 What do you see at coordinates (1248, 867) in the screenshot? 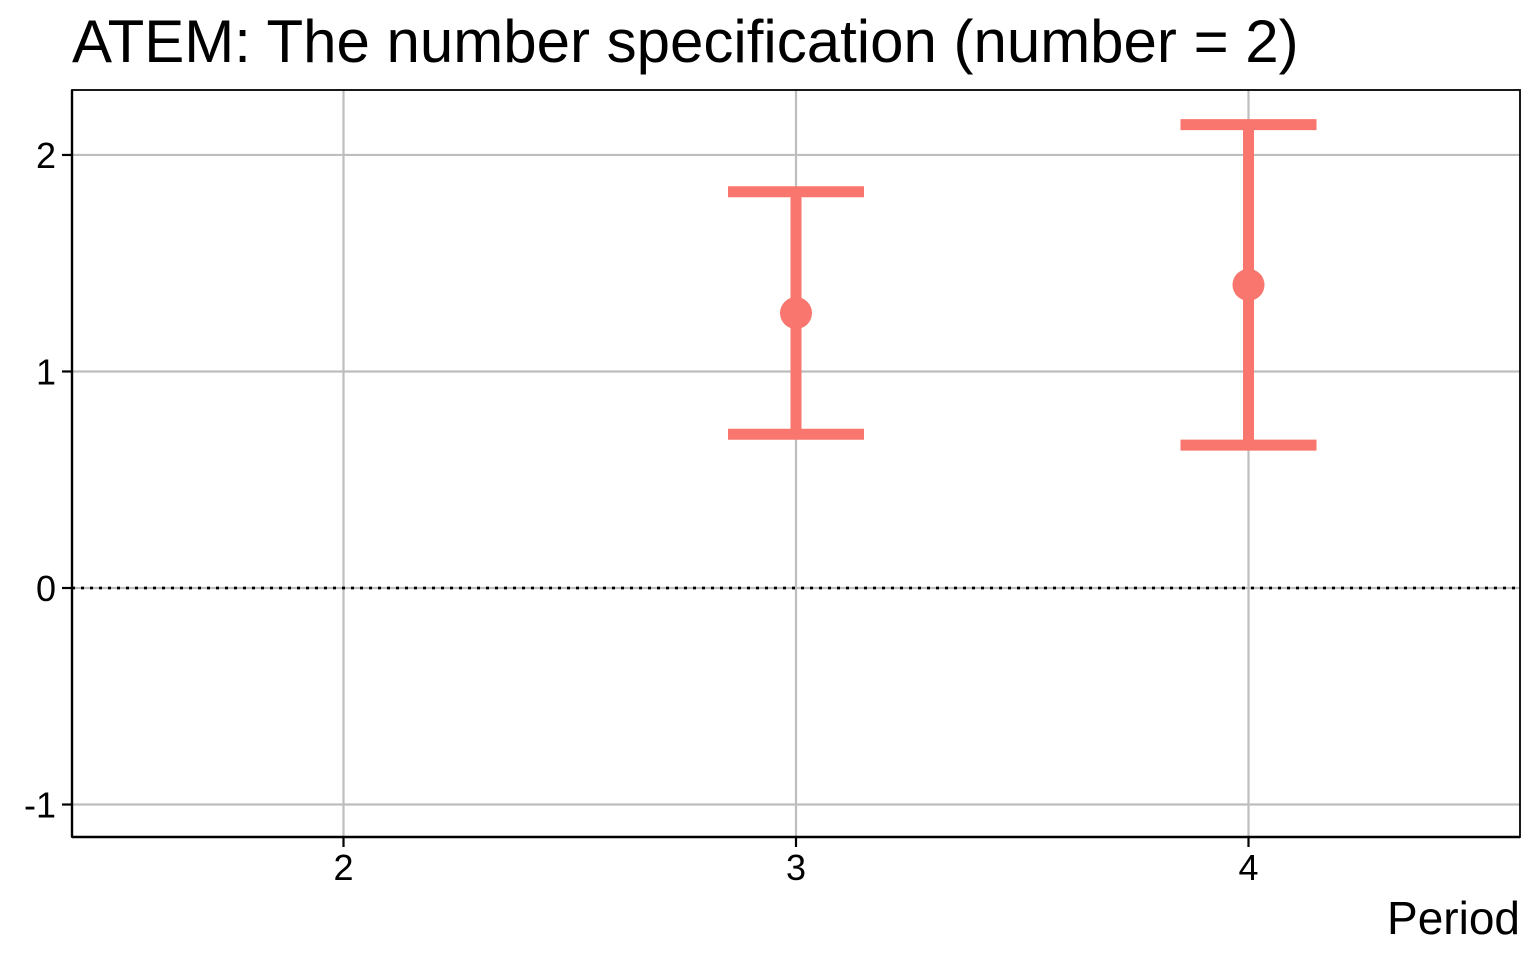
I see `x-tick-label-2: 4` at bounding box center [1248, 867].